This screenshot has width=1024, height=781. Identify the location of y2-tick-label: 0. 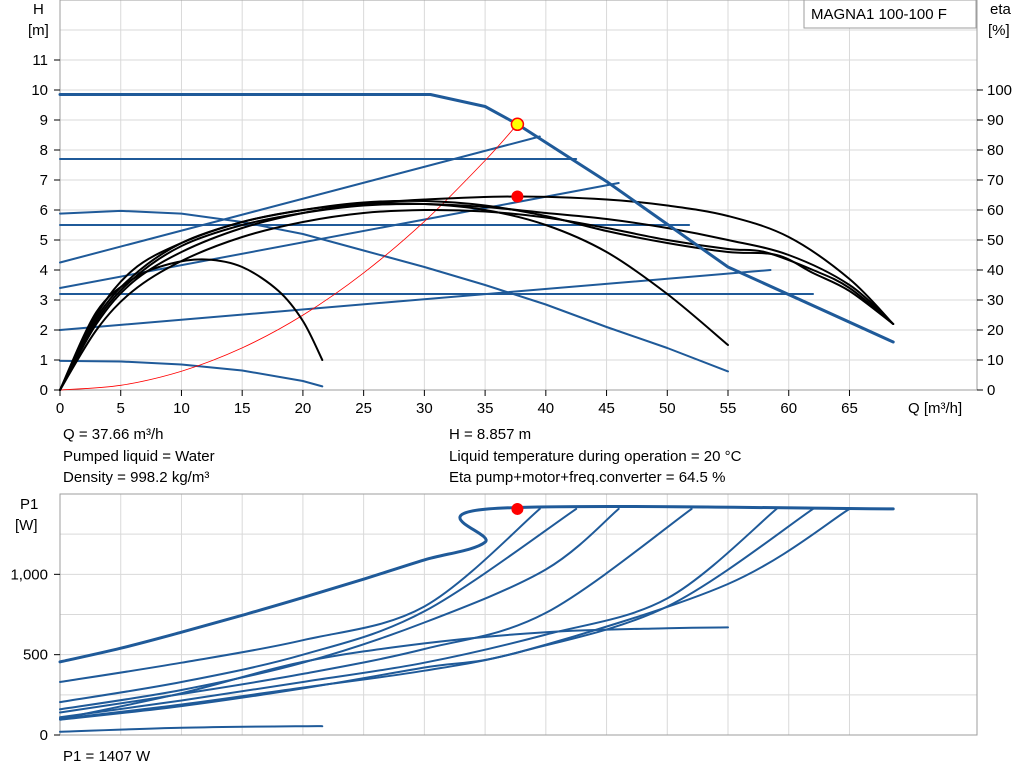
(991, 390).